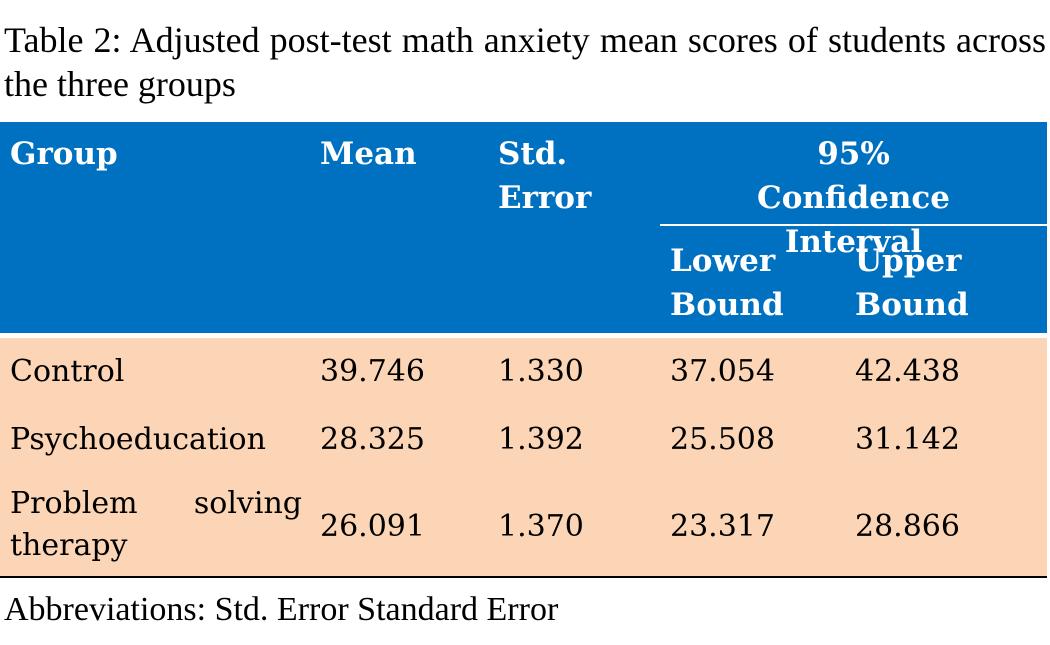 The width and height of the screenshot is (1050, 645). What do you see at coordinates (138, 439) in the screenshot?
I see `row-label: Psychoeducation` at bounding box center [138, 439].